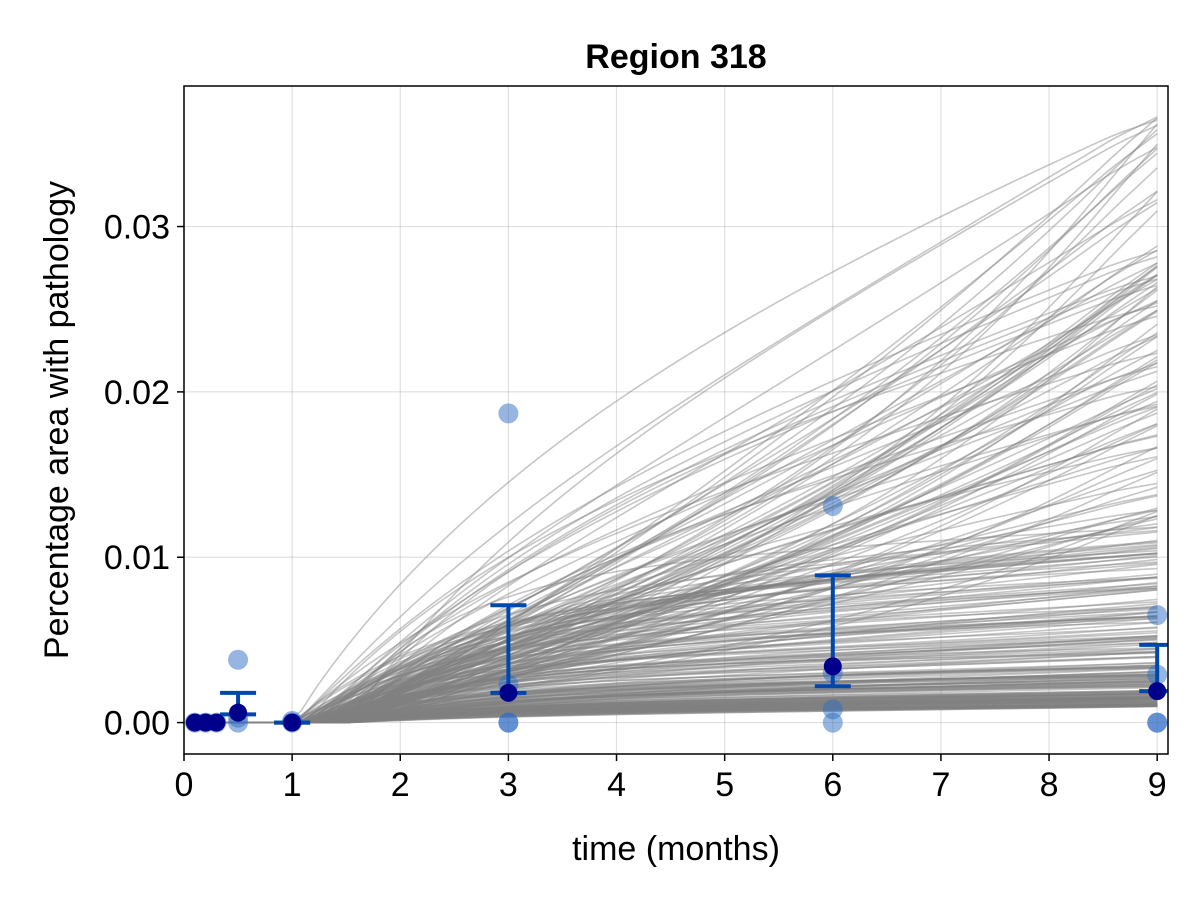  Describe the element at coordinates (832, 785) in the screenshot. I see `x-tick-label: 6` at that location.